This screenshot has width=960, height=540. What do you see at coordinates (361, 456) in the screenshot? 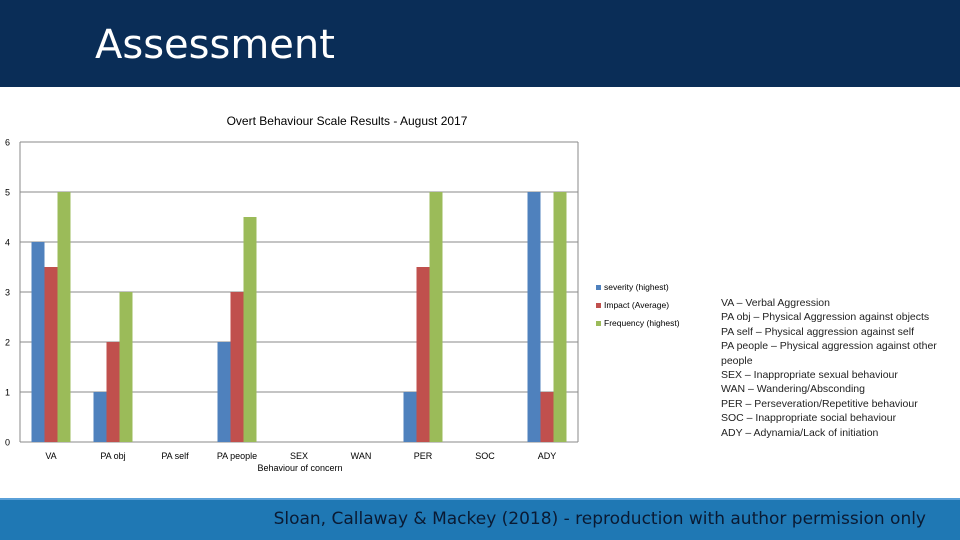
I see `x-tick-label: WAN` at bounding box center [361, 456].